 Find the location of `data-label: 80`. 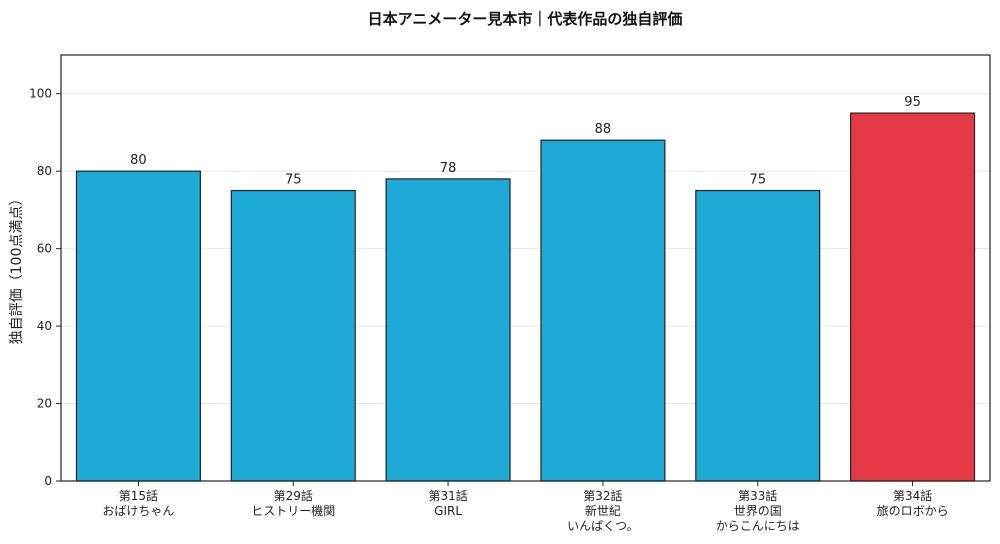

data-label: 80 is located at coordinates (138, 160).